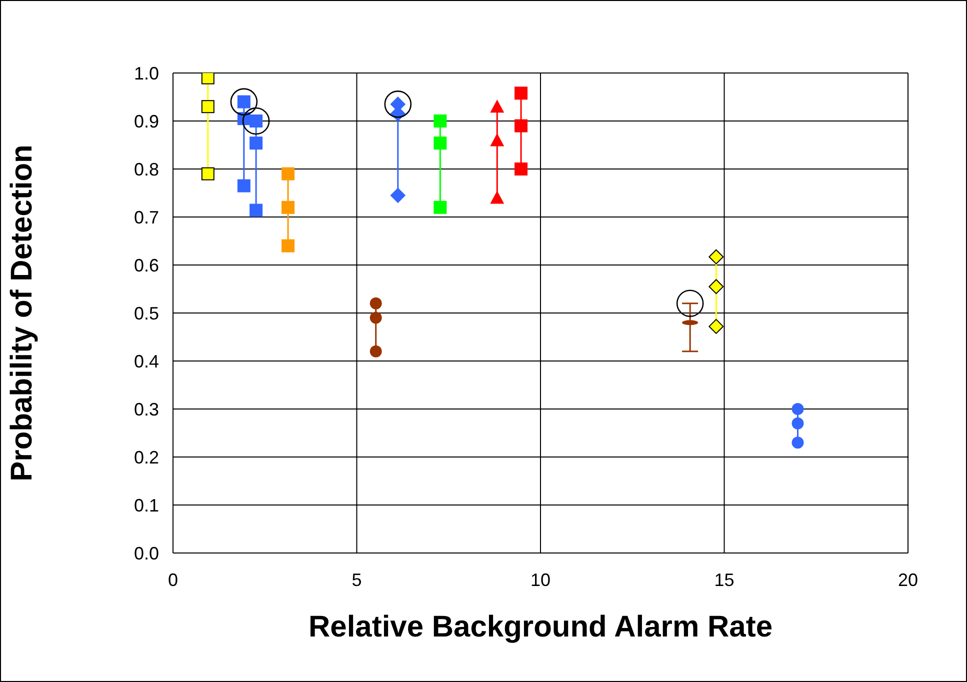 This screenshot has width=967, height=682. What do you see at coordinates (22, 313) in the screenshot?
I see `y-axis-title: Probability of Detection` at bounding box center [22, 313].